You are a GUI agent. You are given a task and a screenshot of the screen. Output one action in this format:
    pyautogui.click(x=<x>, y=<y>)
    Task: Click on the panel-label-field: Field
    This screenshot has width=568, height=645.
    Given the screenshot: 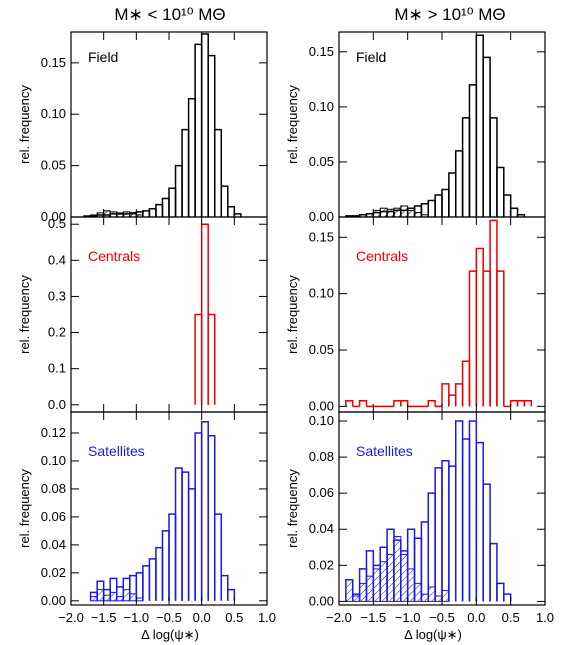 What is the action you would take?
    pyautogui.click(x=371, y=57)
    